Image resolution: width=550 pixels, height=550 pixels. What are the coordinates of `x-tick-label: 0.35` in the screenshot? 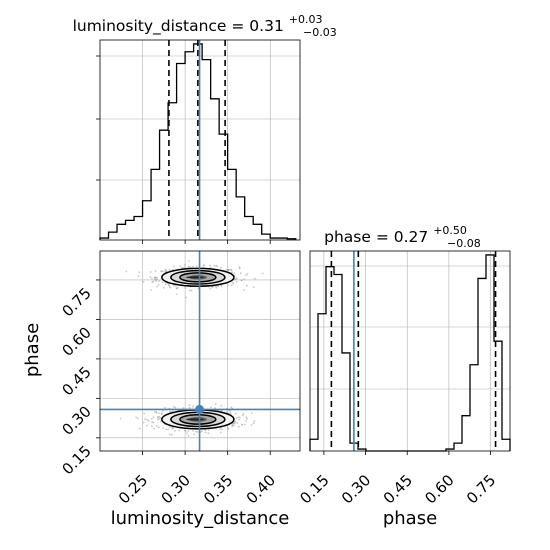 It's located at (218, 489).